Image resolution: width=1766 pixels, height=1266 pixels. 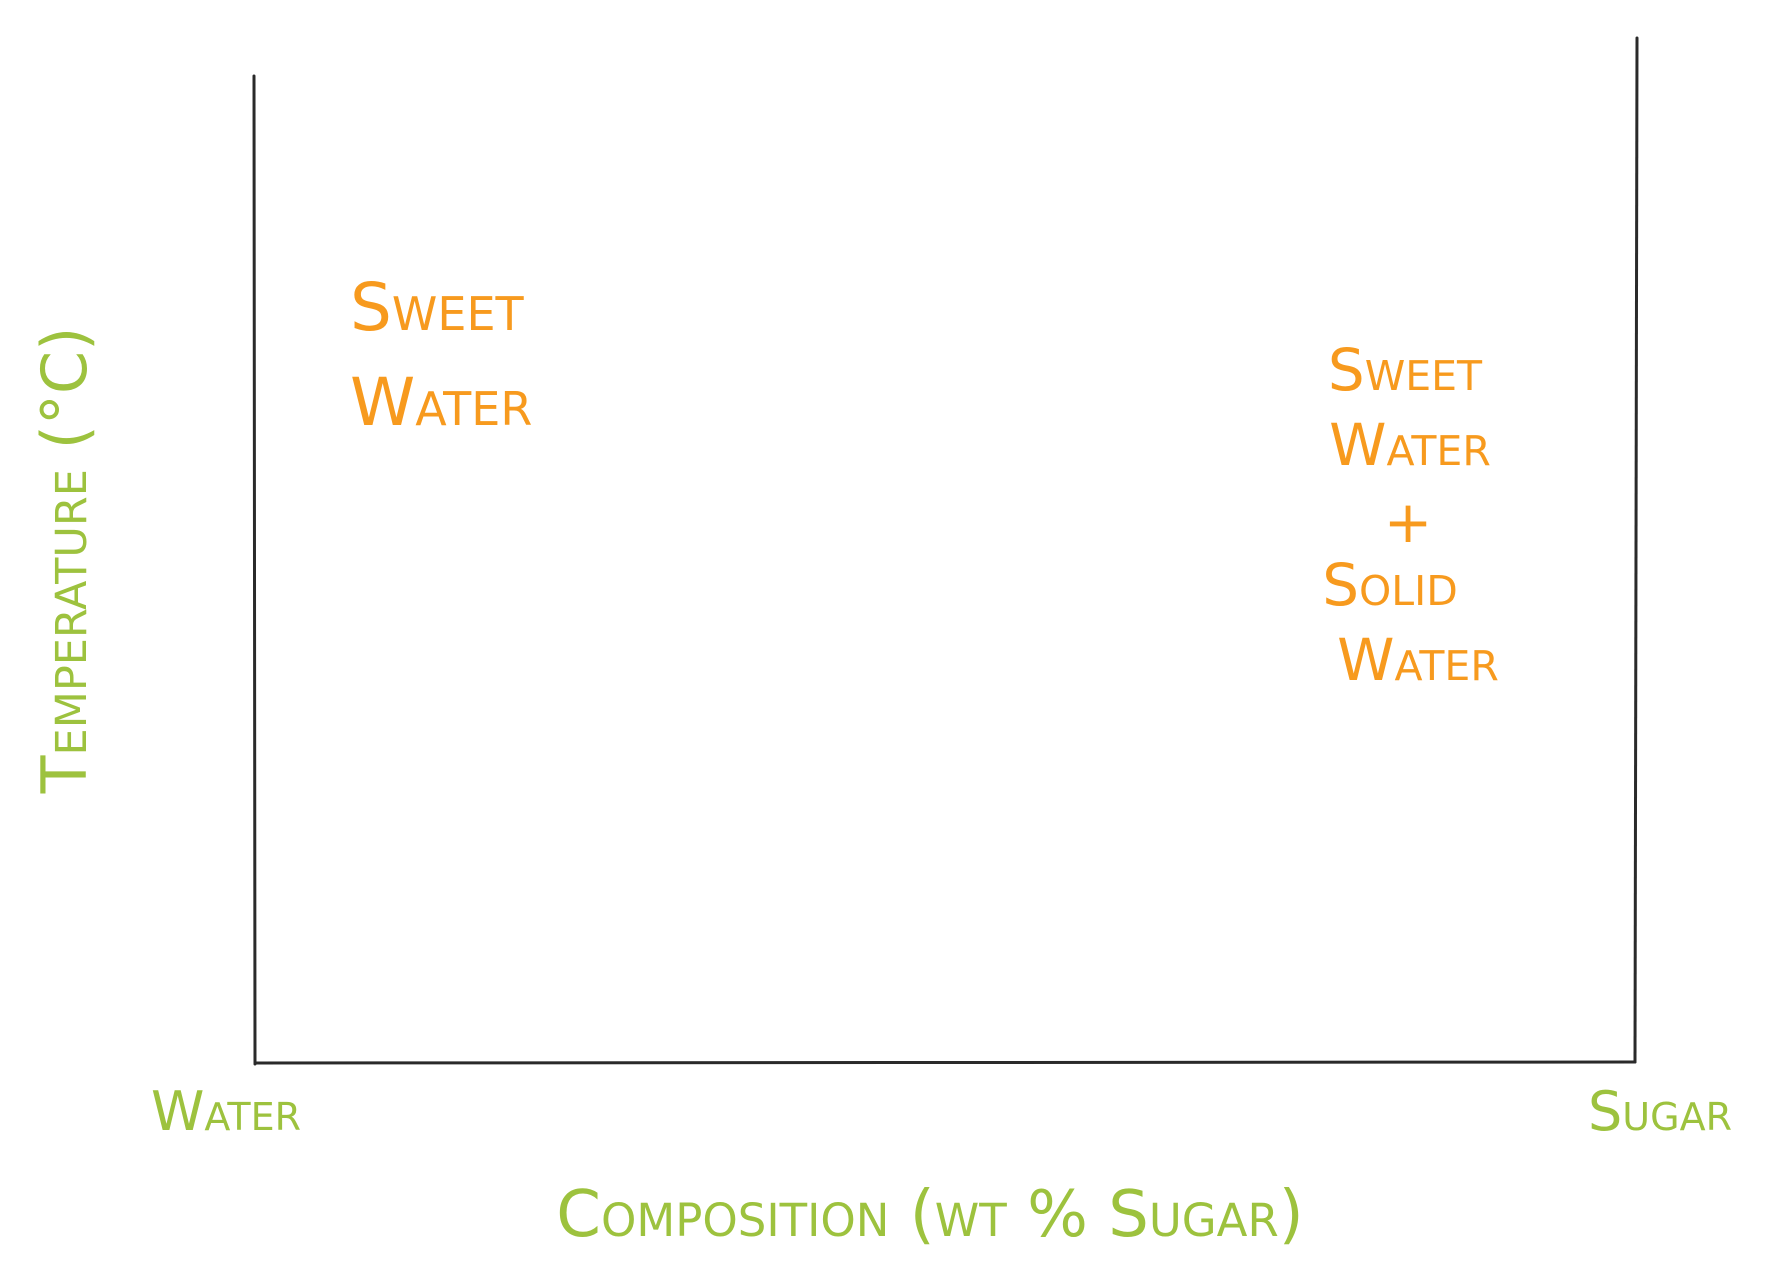 What do you see at coordinates (254, 570) in the screenshot?
I see `y-axis-left-line` at bounding box center [254, 570].